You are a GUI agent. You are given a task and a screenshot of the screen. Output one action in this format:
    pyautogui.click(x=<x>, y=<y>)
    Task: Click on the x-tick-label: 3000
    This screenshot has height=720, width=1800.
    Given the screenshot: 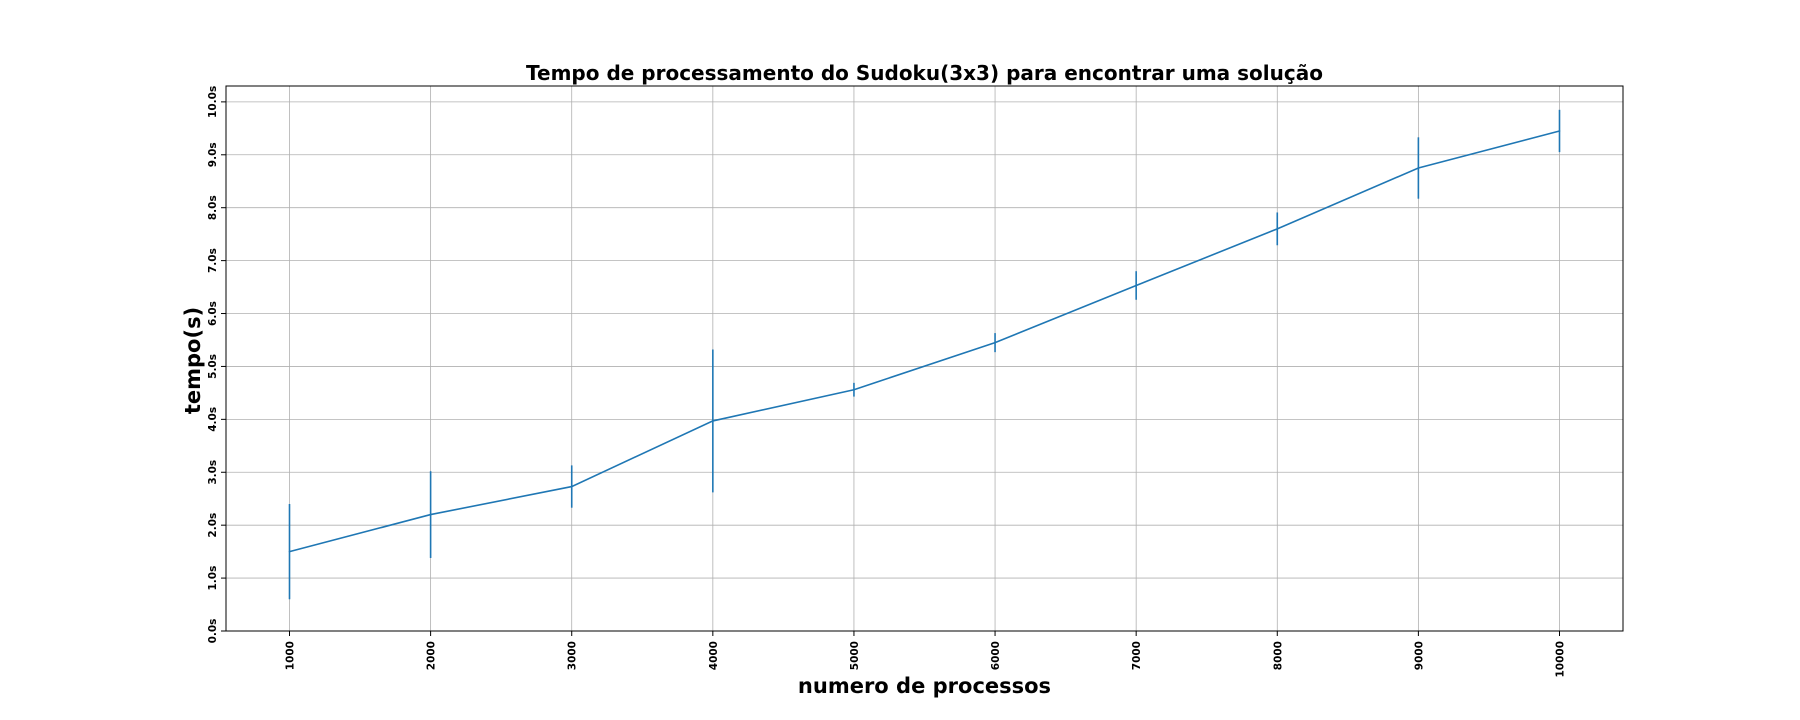 What is the action you would take?
    pyautogui.click(x=573, y=655)
    